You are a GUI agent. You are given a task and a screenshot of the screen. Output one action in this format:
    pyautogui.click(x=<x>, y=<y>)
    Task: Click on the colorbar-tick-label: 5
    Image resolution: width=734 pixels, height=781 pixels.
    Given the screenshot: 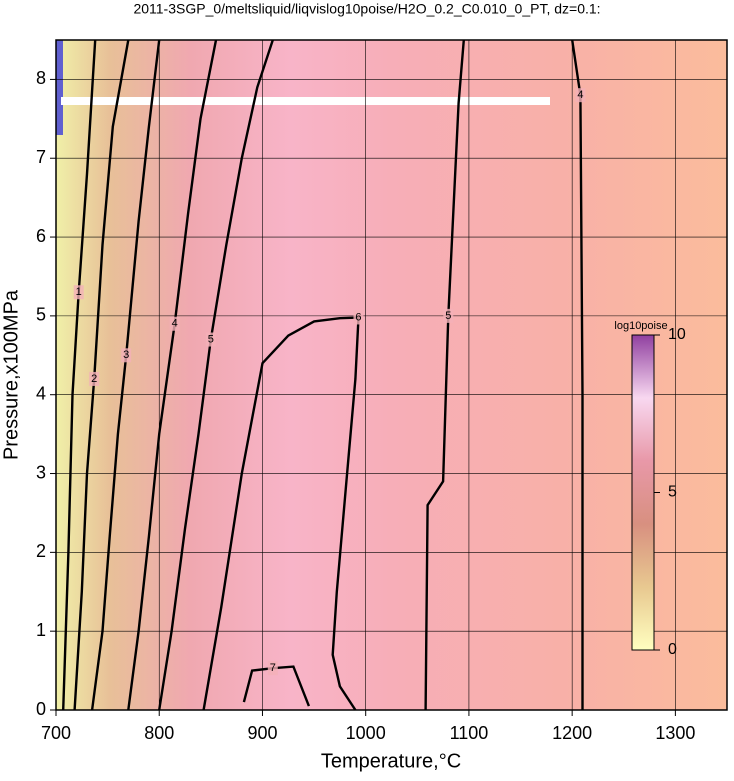 What is the action you would take?
    pyautogui.click(x=672, y=492)
    